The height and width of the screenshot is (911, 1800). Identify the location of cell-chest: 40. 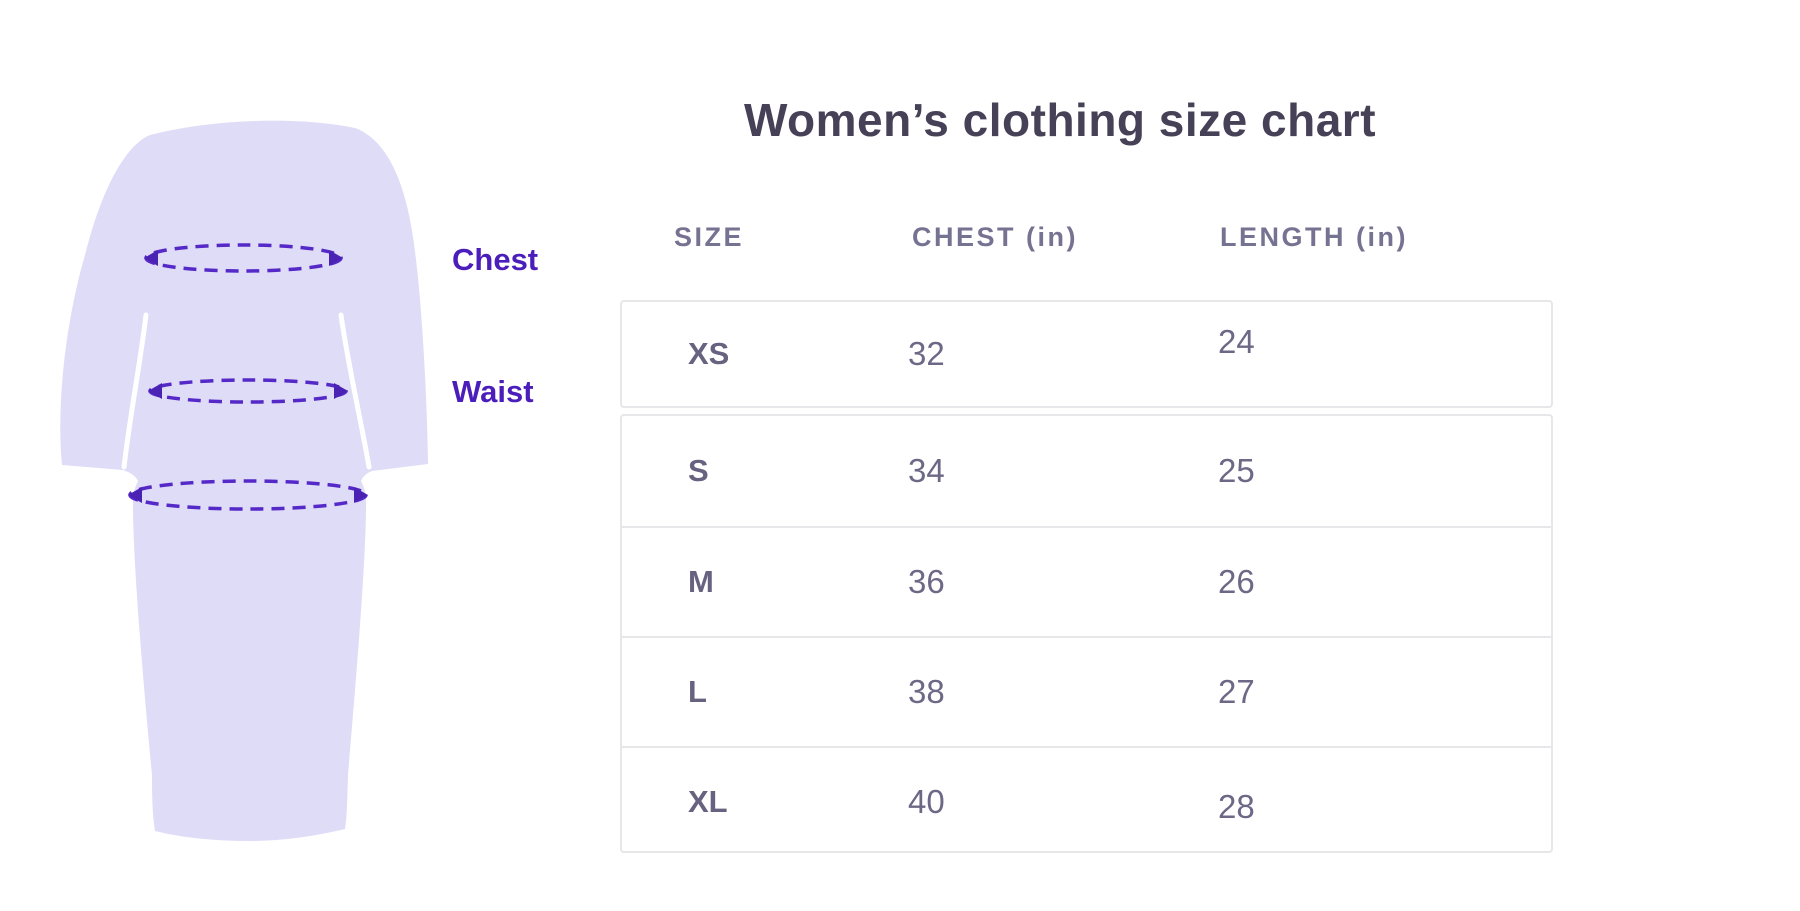
(926, 801).